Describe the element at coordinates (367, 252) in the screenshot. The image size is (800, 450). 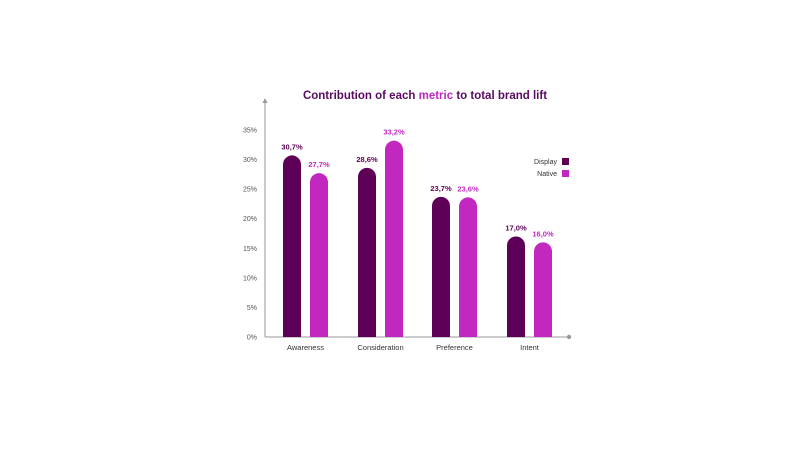
I see `bar-display-consideration` at that location.